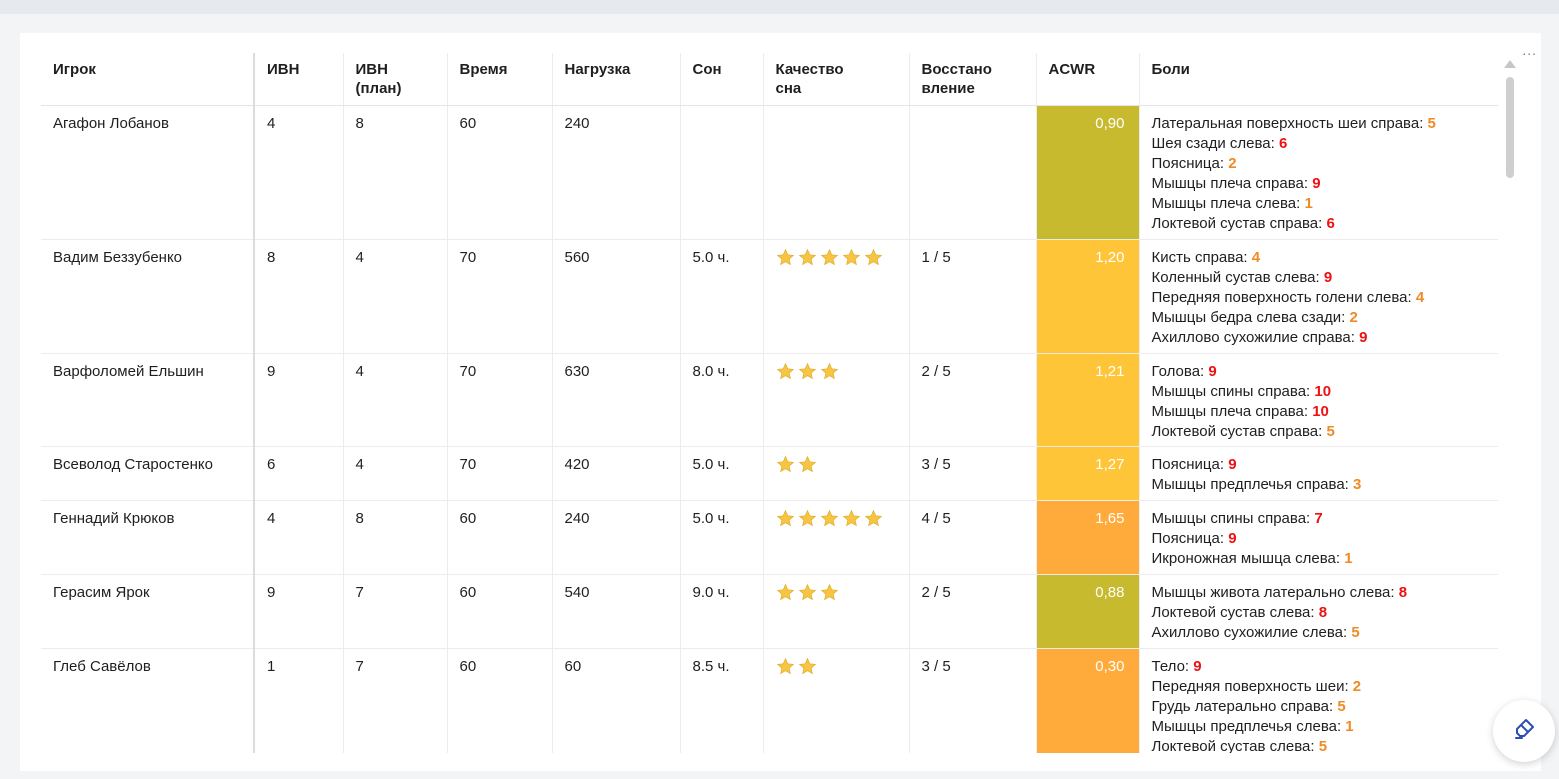 This screenshot has height=779, width=1559. I want to click on cell-recovery: 3 / 5, so click(973, 700).